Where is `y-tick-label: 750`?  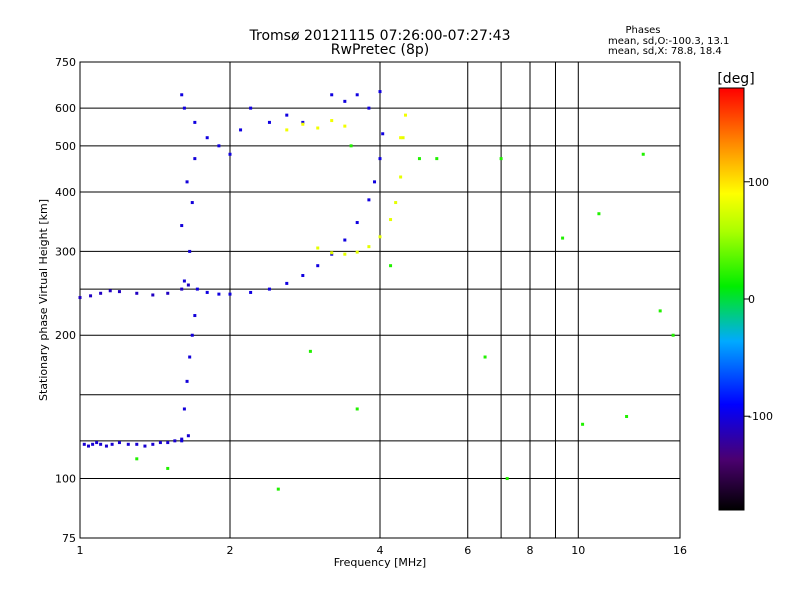
y-tick-label: 750 is located at coordinates (65, 62).